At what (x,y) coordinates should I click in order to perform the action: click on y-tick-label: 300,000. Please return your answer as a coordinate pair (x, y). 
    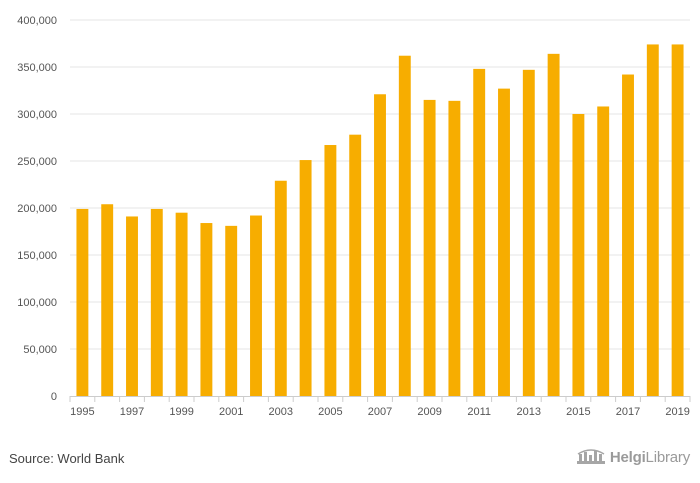
    Looking at the image, I should click on (37, 115).